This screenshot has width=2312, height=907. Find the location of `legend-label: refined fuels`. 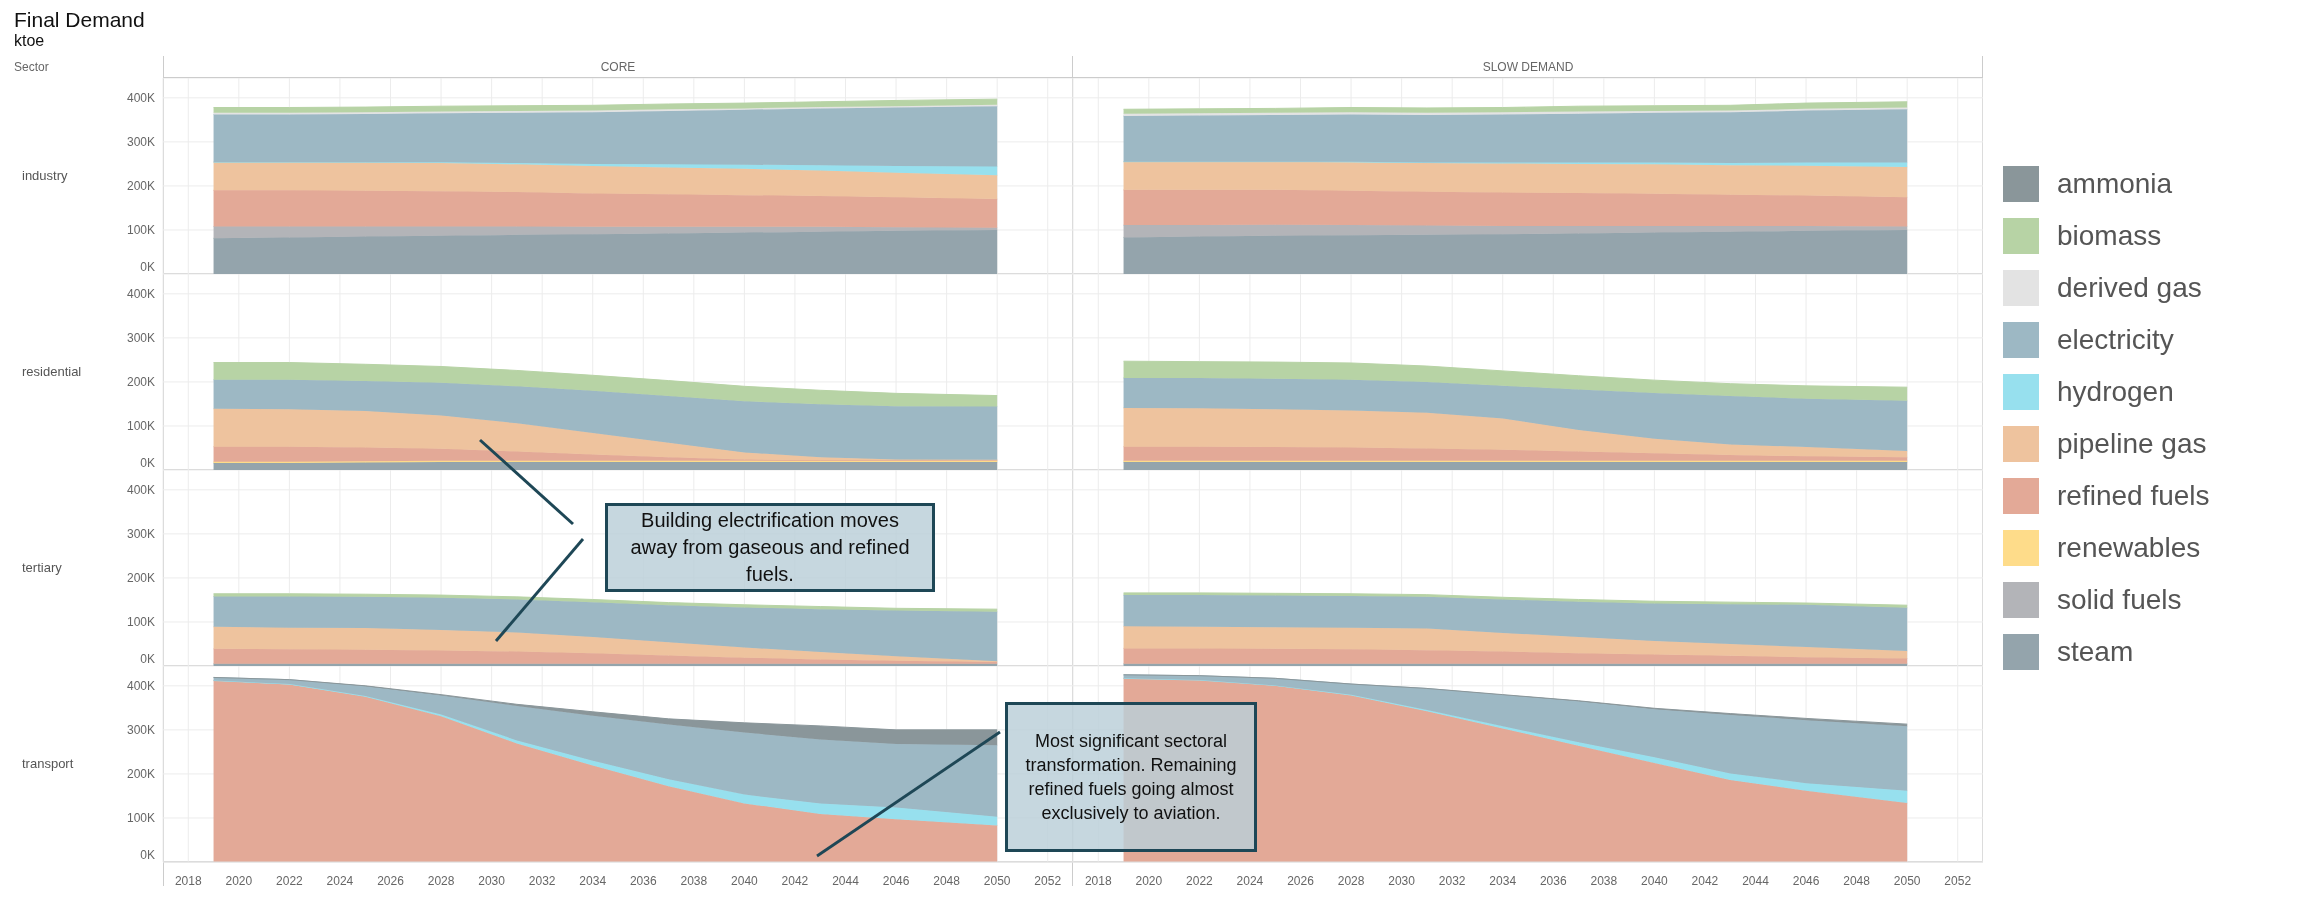

legend-label: refined fuels is located at coordinates (2133, 495).